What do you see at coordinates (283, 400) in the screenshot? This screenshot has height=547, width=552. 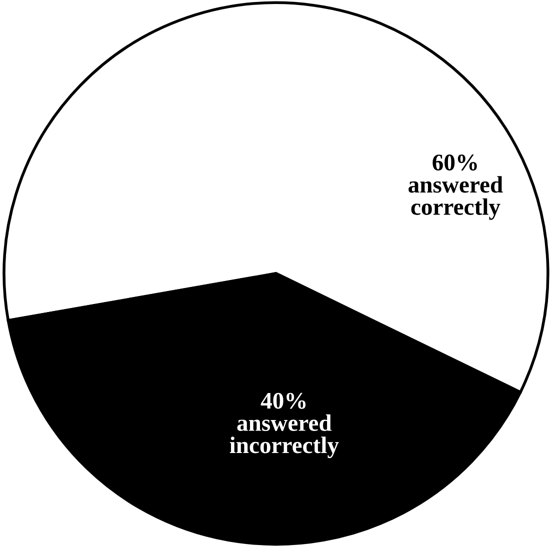 I see `data-label: 40%` at bounding box center [283, 400].